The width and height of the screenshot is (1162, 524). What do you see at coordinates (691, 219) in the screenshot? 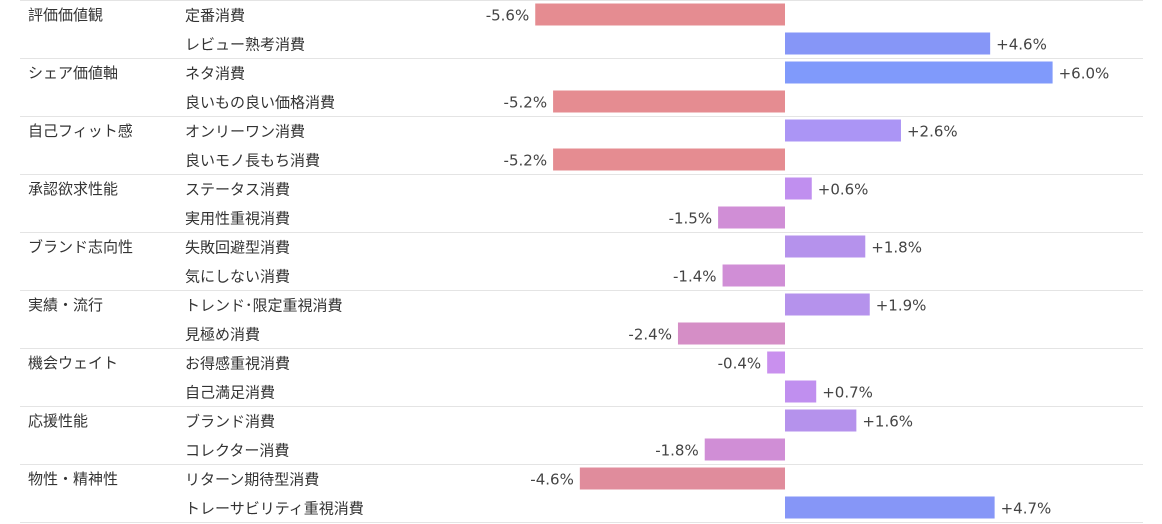
I see `value-label: -1.5%` at bounding box center [691, 219].